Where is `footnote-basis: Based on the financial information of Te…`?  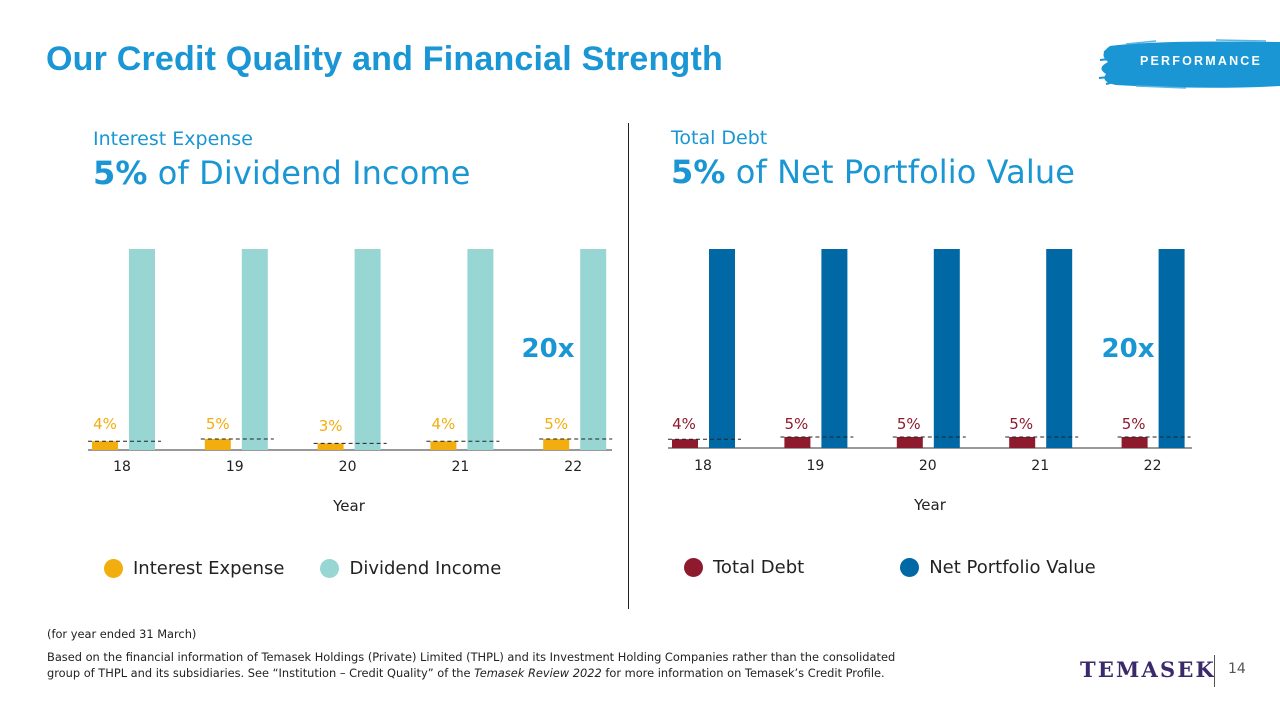
footnote-basis: Based on the financial information of Te… is located at coordinates (471, 665).